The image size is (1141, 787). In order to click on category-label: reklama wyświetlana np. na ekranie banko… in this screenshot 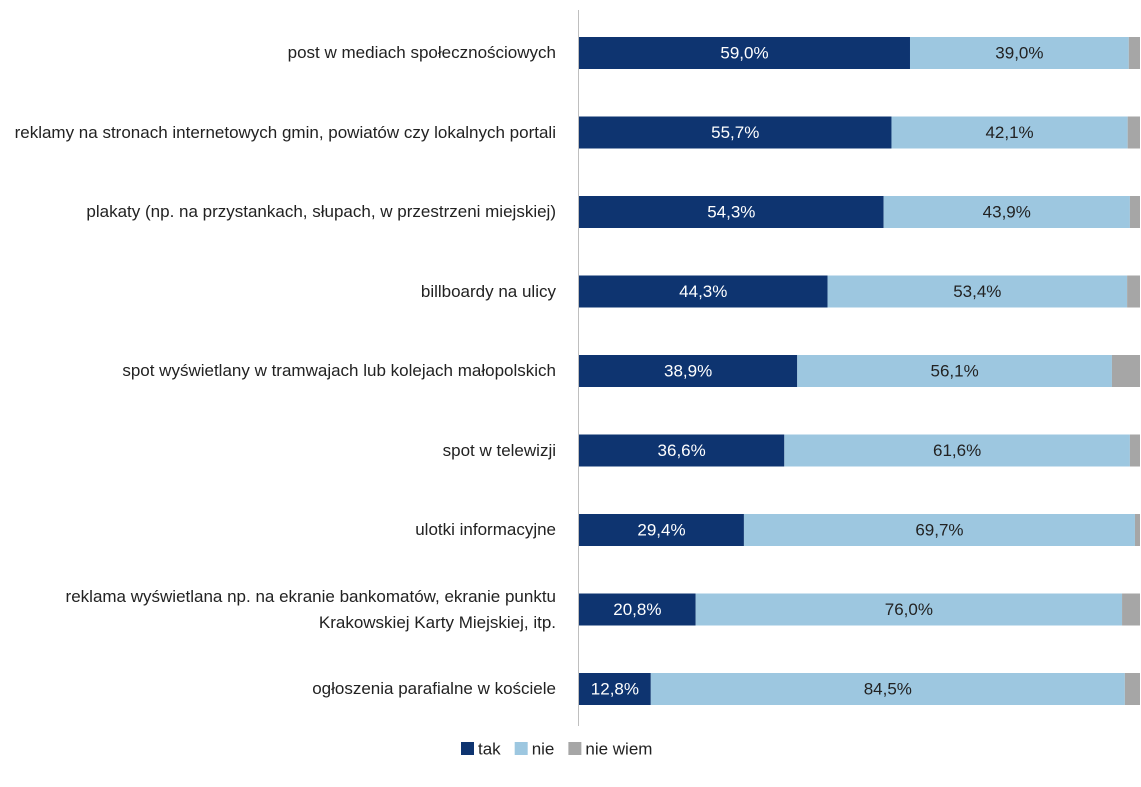, I will do `click(310, 609)`.